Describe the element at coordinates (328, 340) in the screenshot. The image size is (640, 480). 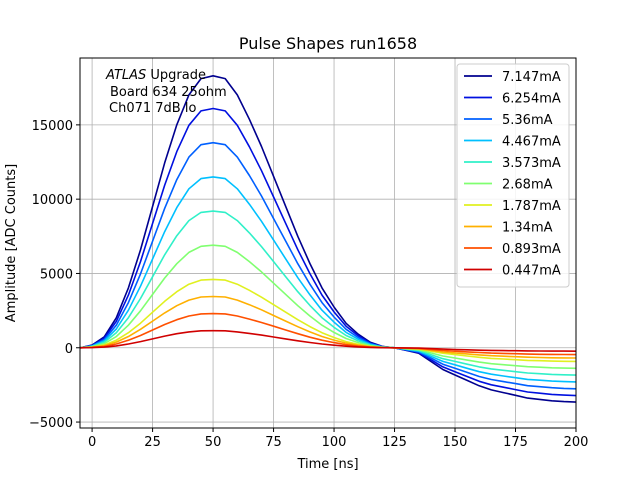
I see `series-line-0.447mA` at that location.